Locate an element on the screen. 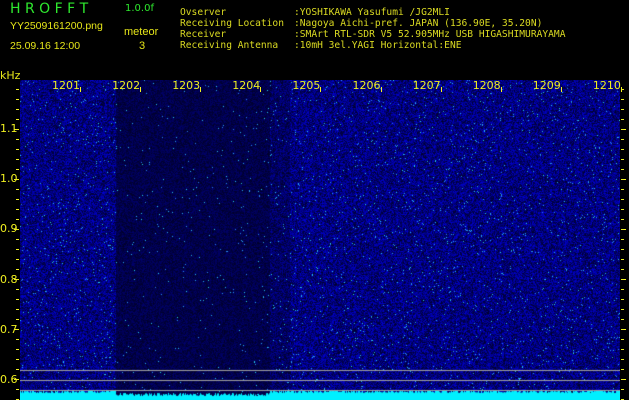 The width and height of the screenshot is (629, 400). info-label: Receiving Antenna is located at coordinates (229, 45).